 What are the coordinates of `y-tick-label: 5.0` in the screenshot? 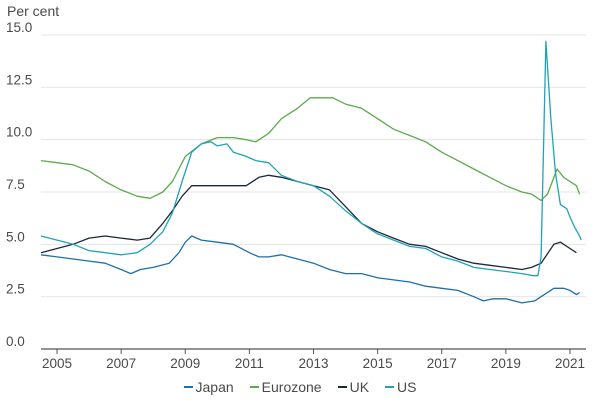 It's located at (15, 236).